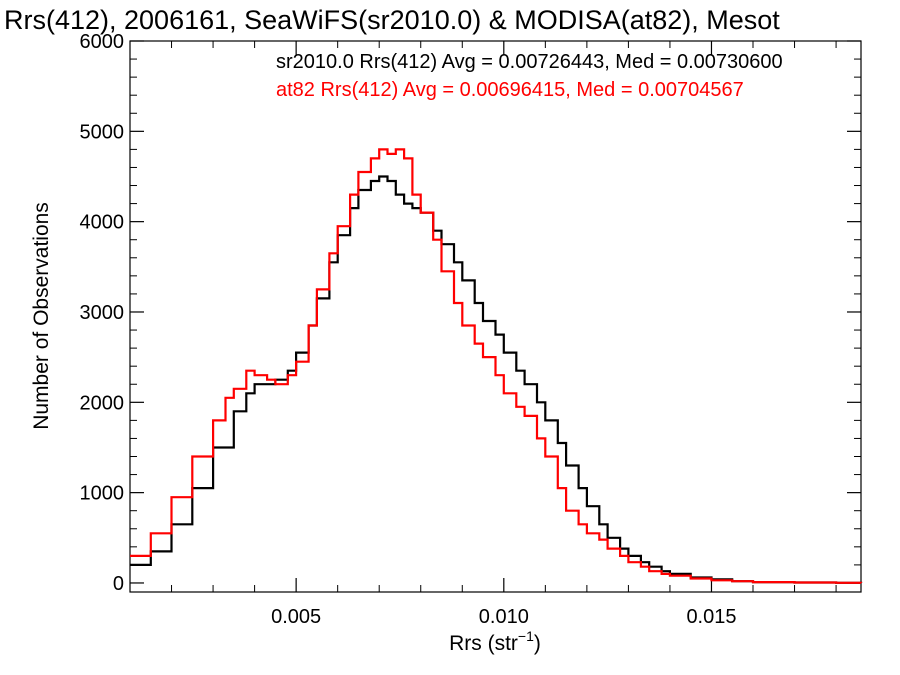 The height and width of the screenshot is (675, 900). Describe the element at coordinates (296, 617) in the screenshot. I see `x-tick-label: 0.005` at that location.